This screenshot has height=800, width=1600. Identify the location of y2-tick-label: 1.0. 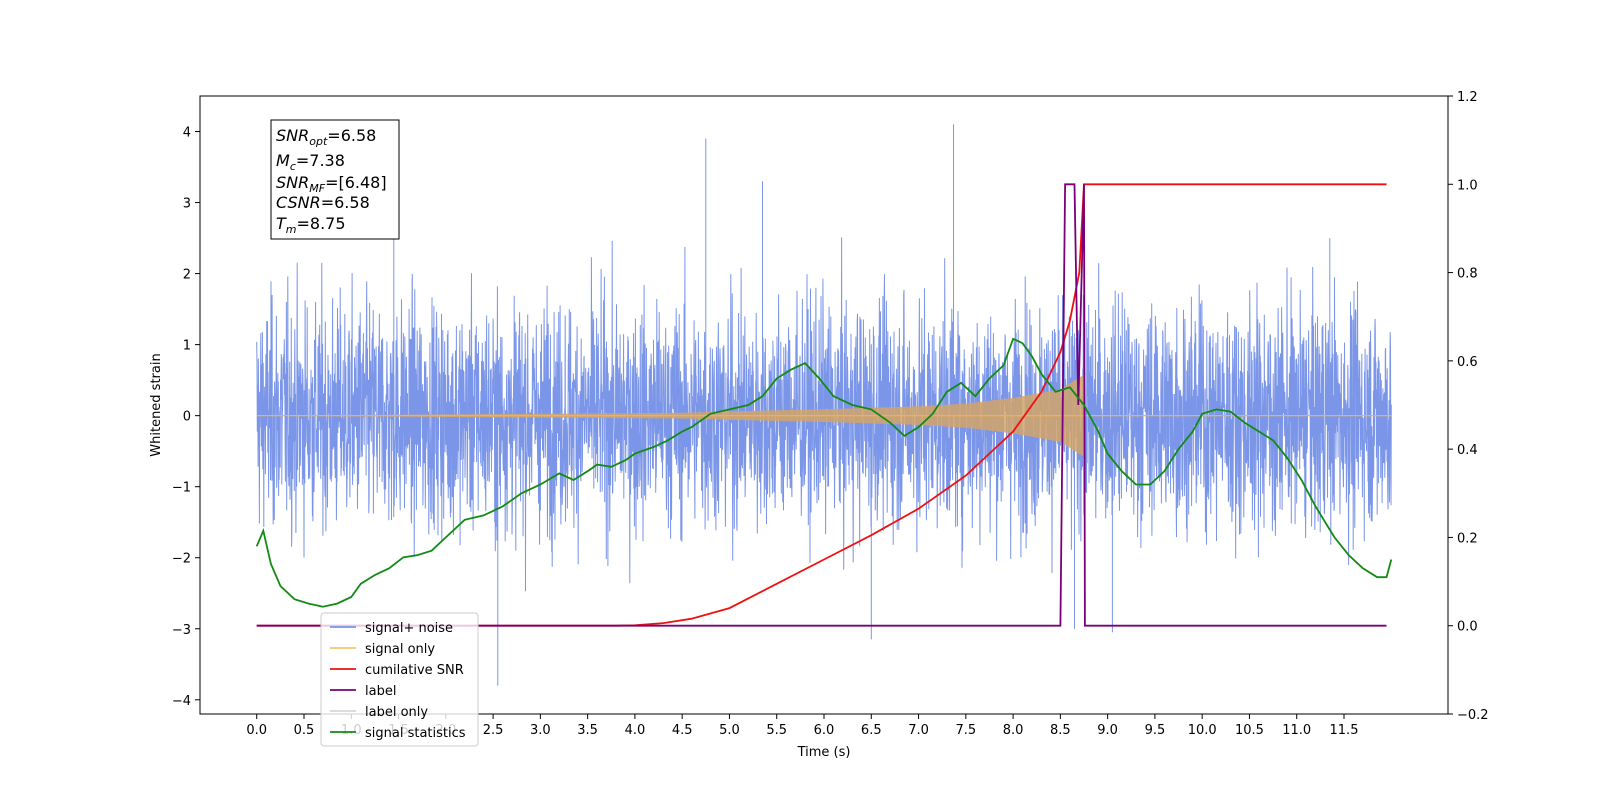
(1467, 185).